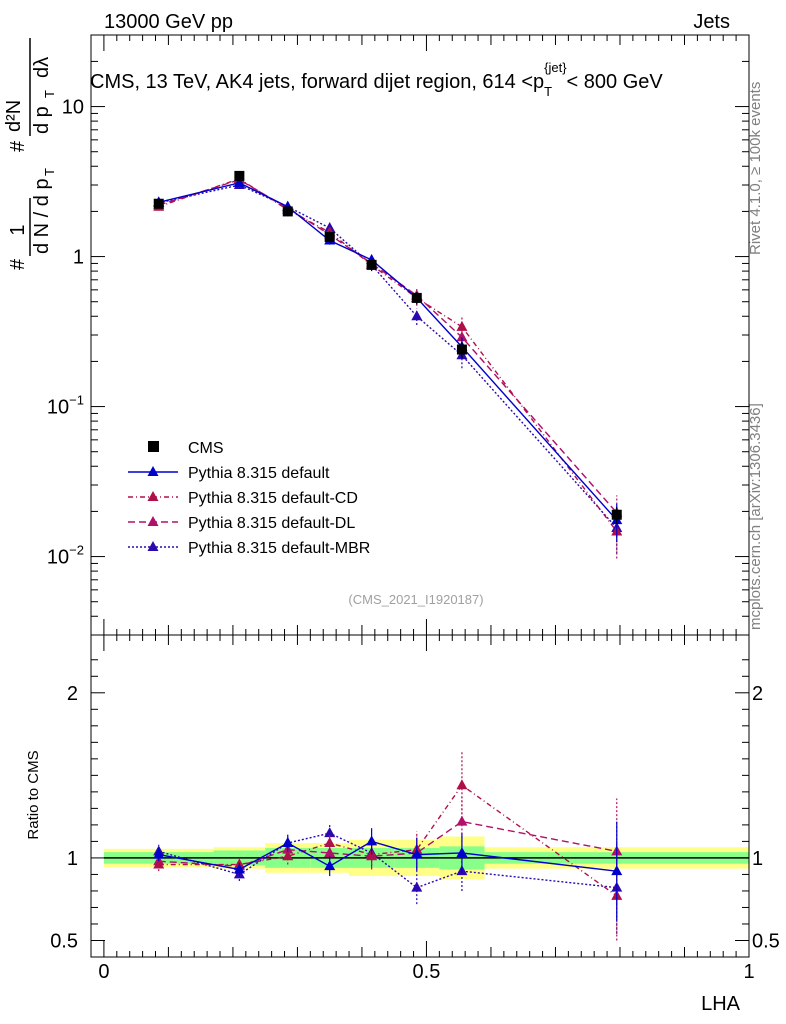 The height and width of the screenshot is (1024, 786). I want to click on legend-label-data: CMS, so click(206, 448).